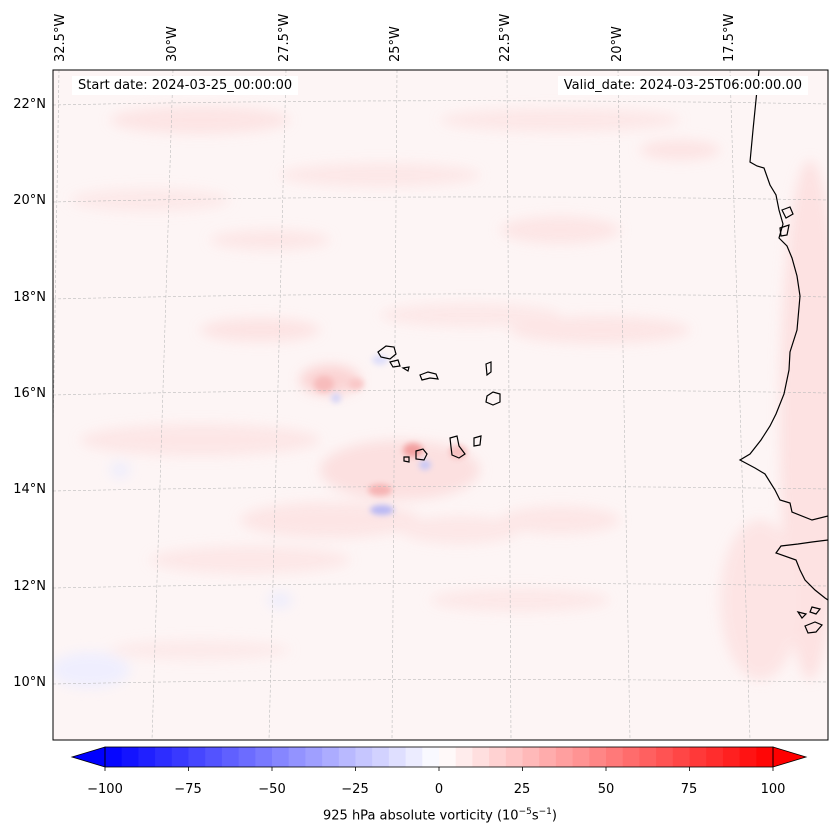  I want to click on colorbar-tick-marks, so click(439, 769).